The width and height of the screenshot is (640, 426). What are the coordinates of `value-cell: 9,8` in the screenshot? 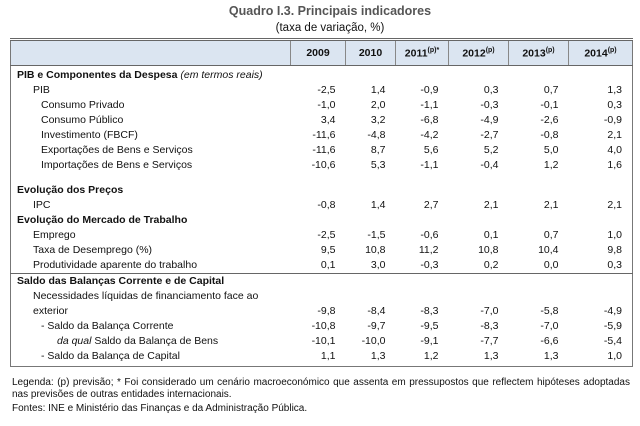 It's located at (614, 250).